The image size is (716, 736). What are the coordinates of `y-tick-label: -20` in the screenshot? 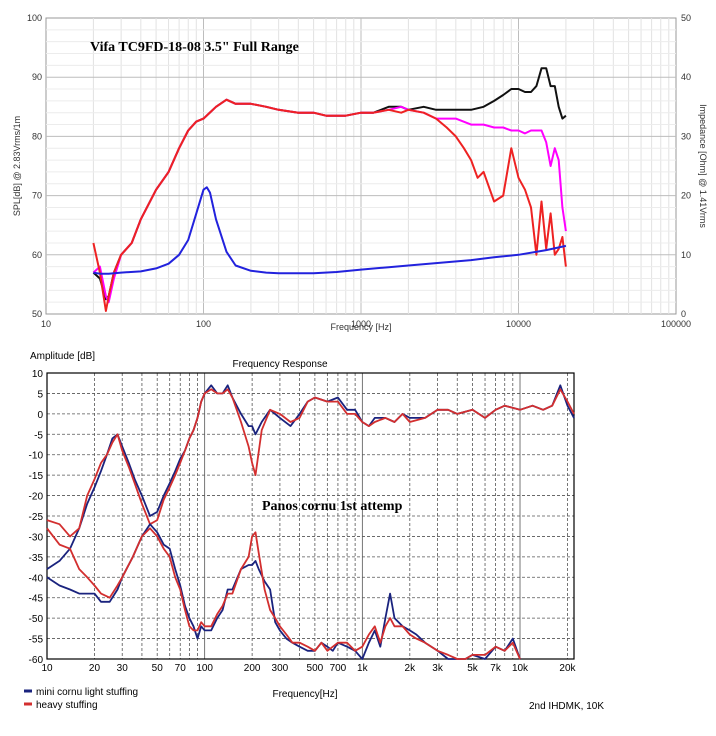 It's located at (36, 497).